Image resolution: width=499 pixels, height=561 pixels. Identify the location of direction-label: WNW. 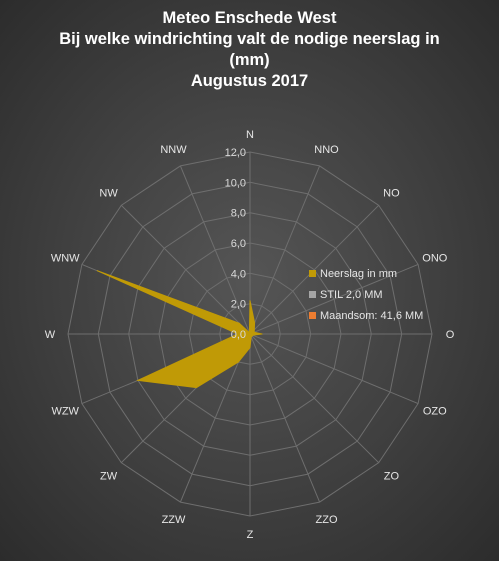
(65, 259).